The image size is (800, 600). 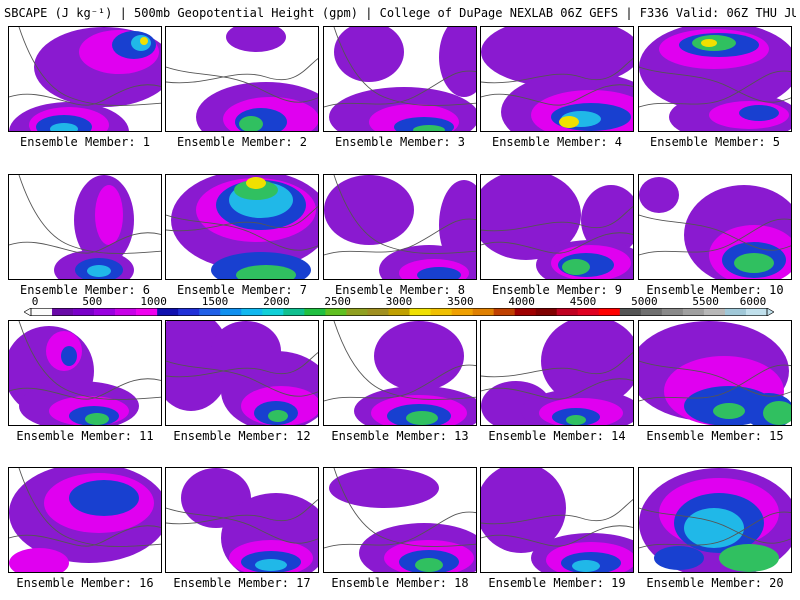 I want to click on ensemble-member-label: Ensemble Member: 5, so click(x=715, y=142).